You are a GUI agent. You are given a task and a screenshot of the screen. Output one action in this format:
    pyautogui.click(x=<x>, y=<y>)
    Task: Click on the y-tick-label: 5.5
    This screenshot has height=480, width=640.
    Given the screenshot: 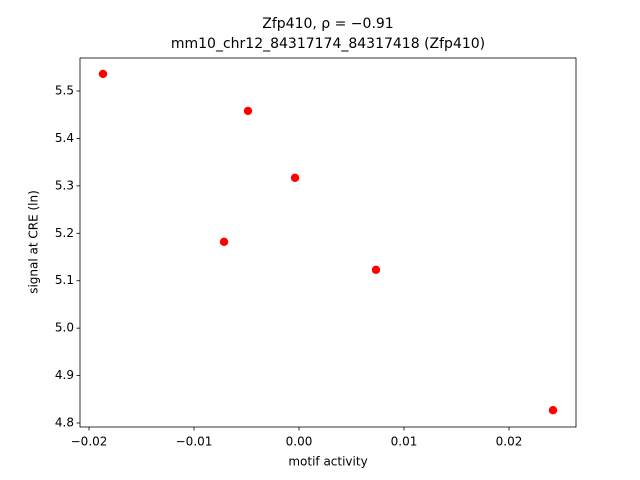 What is the action you would take?
    pyautogui.click(x=64, y=91)
    